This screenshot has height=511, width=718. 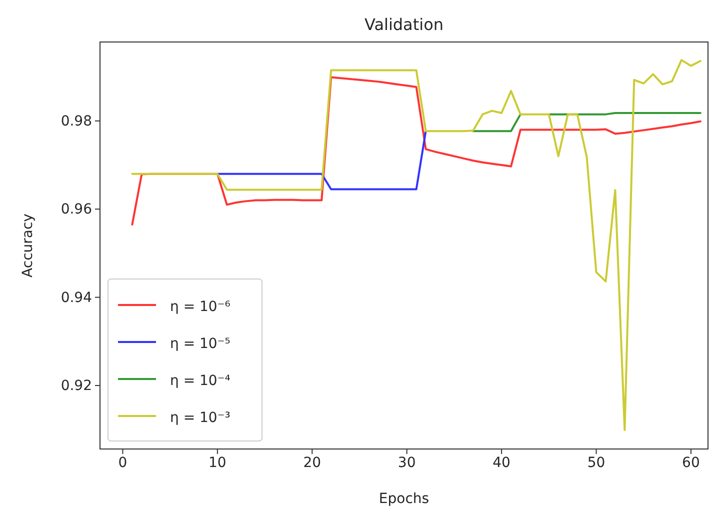 What do you see at coordinates (312, 462) in the screenshot?
I see `x-tick-label: 20` at bounding box center [312, 462].